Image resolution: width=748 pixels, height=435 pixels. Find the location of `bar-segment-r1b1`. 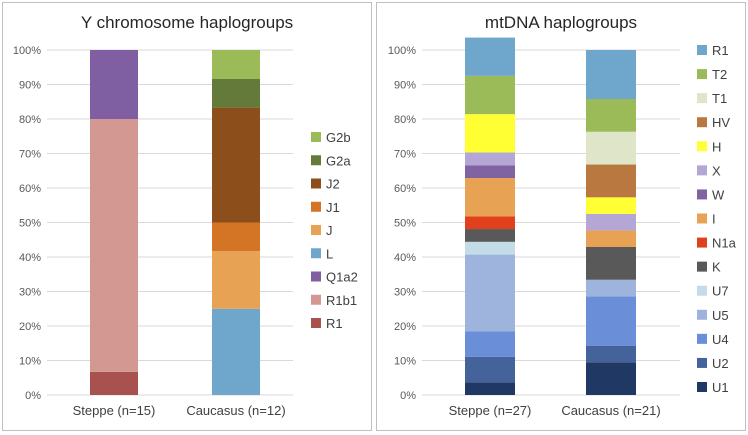

bar-segment-r1b1 is located at coordinates (114, 245).